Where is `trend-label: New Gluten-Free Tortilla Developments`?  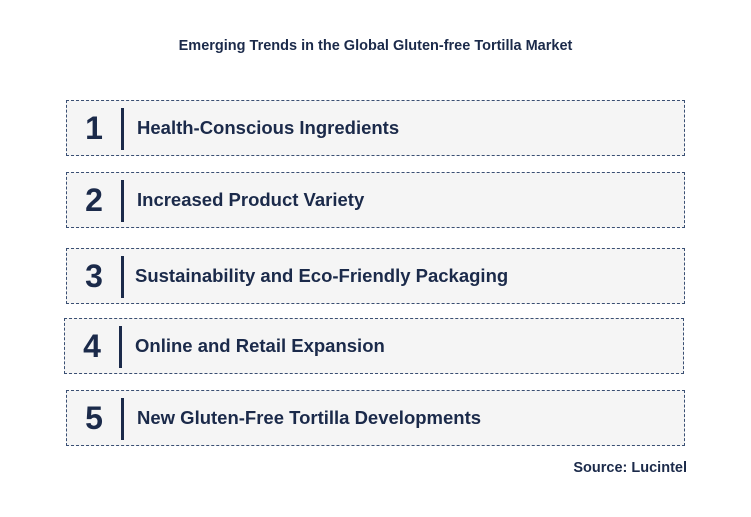
trend-label: New Gluten-Free Tortilla Developments is located at coordinates (309, 417).